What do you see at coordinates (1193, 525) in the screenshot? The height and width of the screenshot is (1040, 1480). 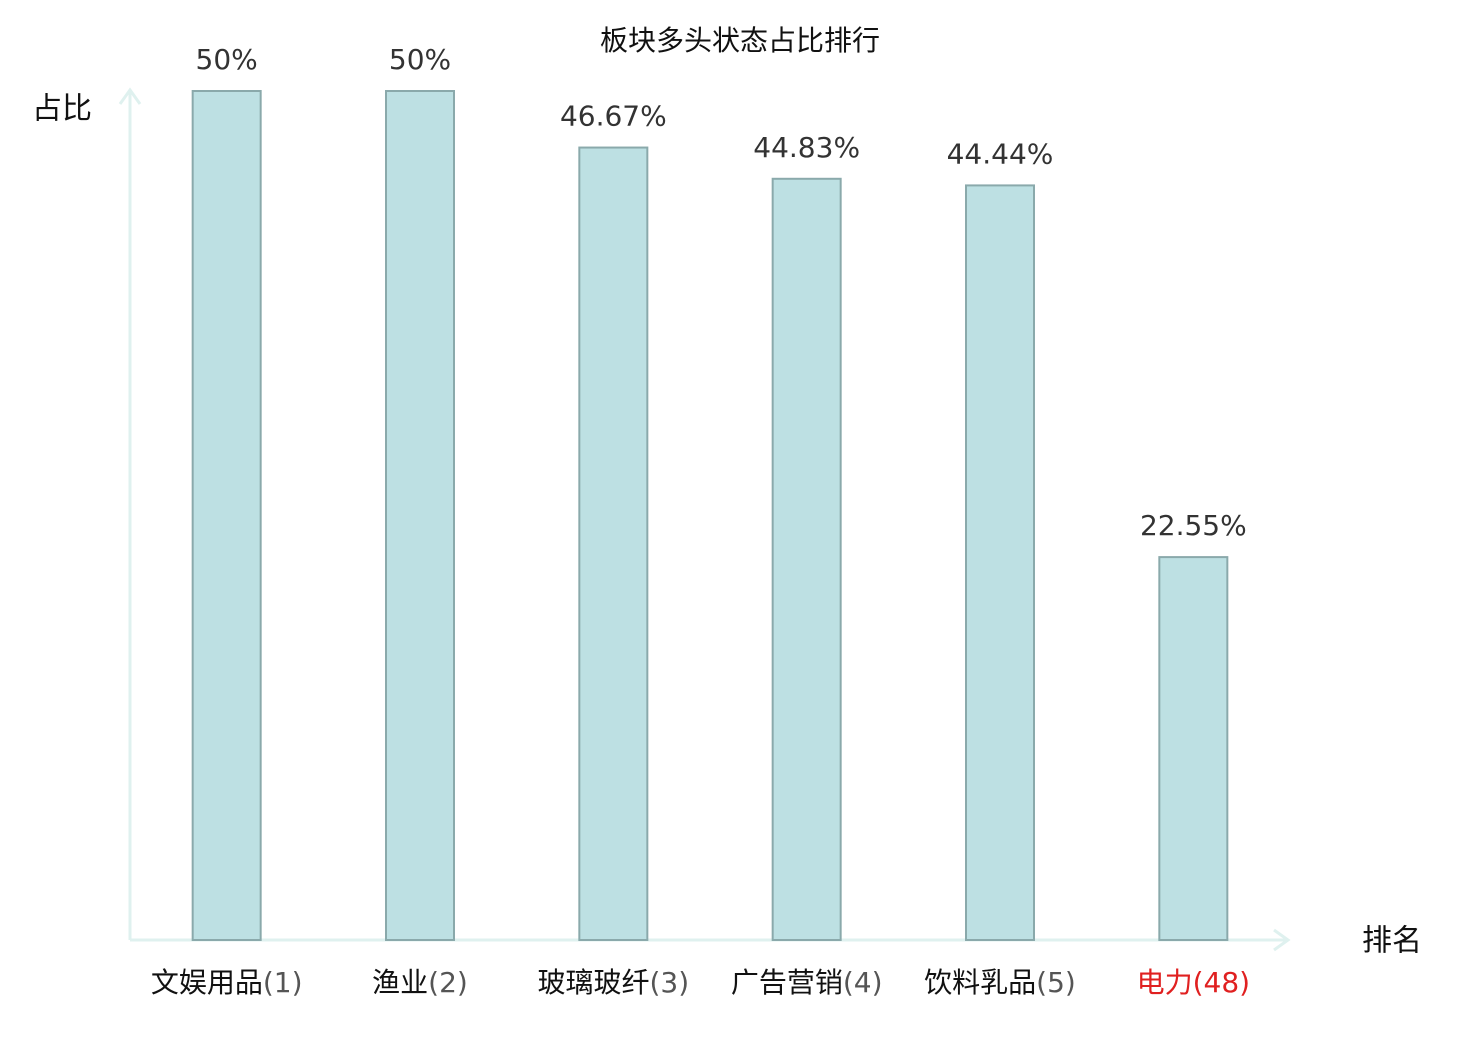 I see `value-label: 22.55%` at bounding box center [1193, 525].